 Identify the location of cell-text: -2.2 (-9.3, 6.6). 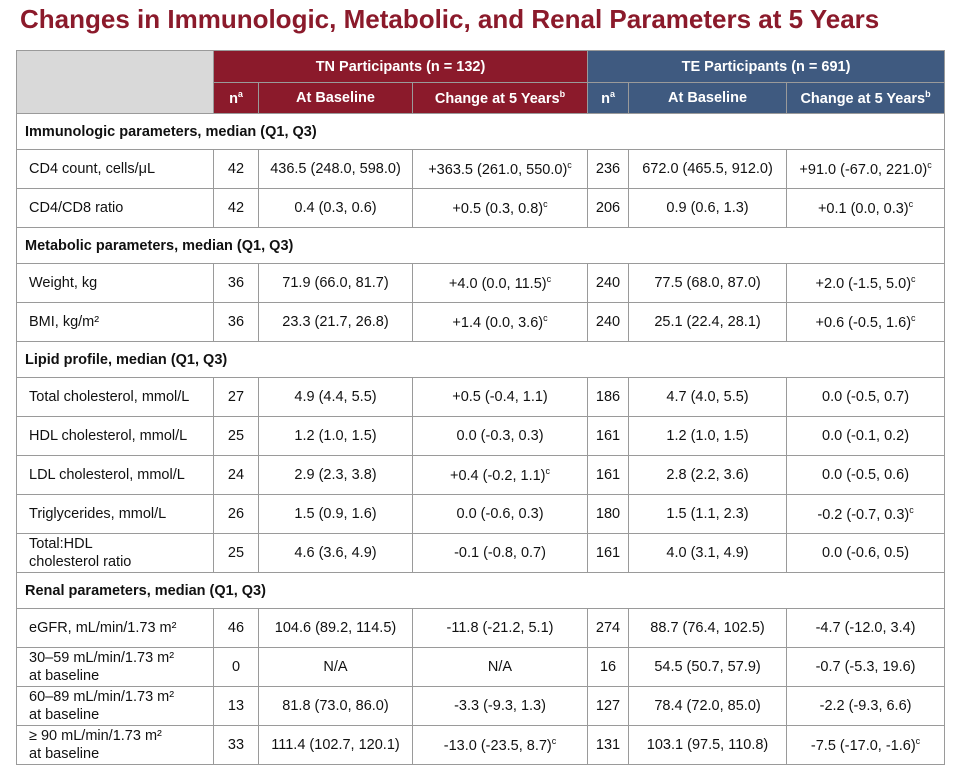
(865, 706).